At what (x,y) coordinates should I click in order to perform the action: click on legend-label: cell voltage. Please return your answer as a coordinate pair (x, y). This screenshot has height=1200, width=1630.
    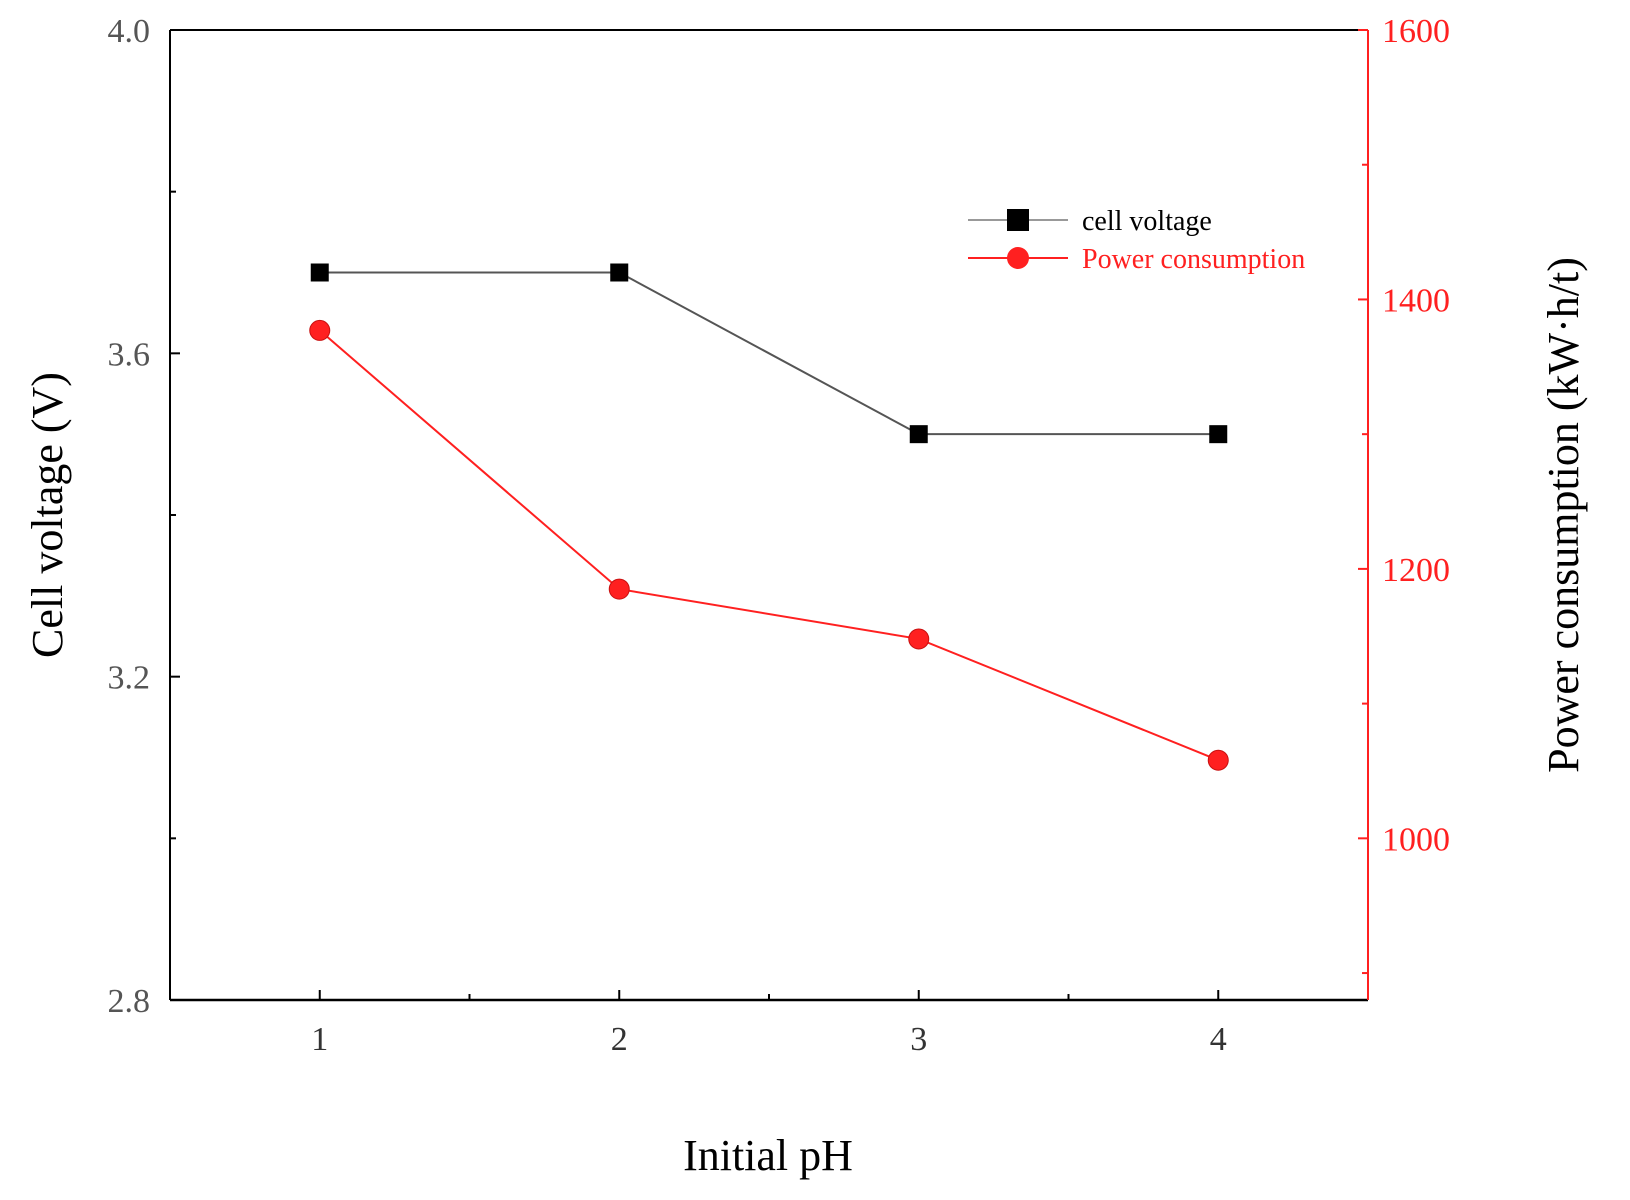
    Looking at the image, I should click on (1147, 221).